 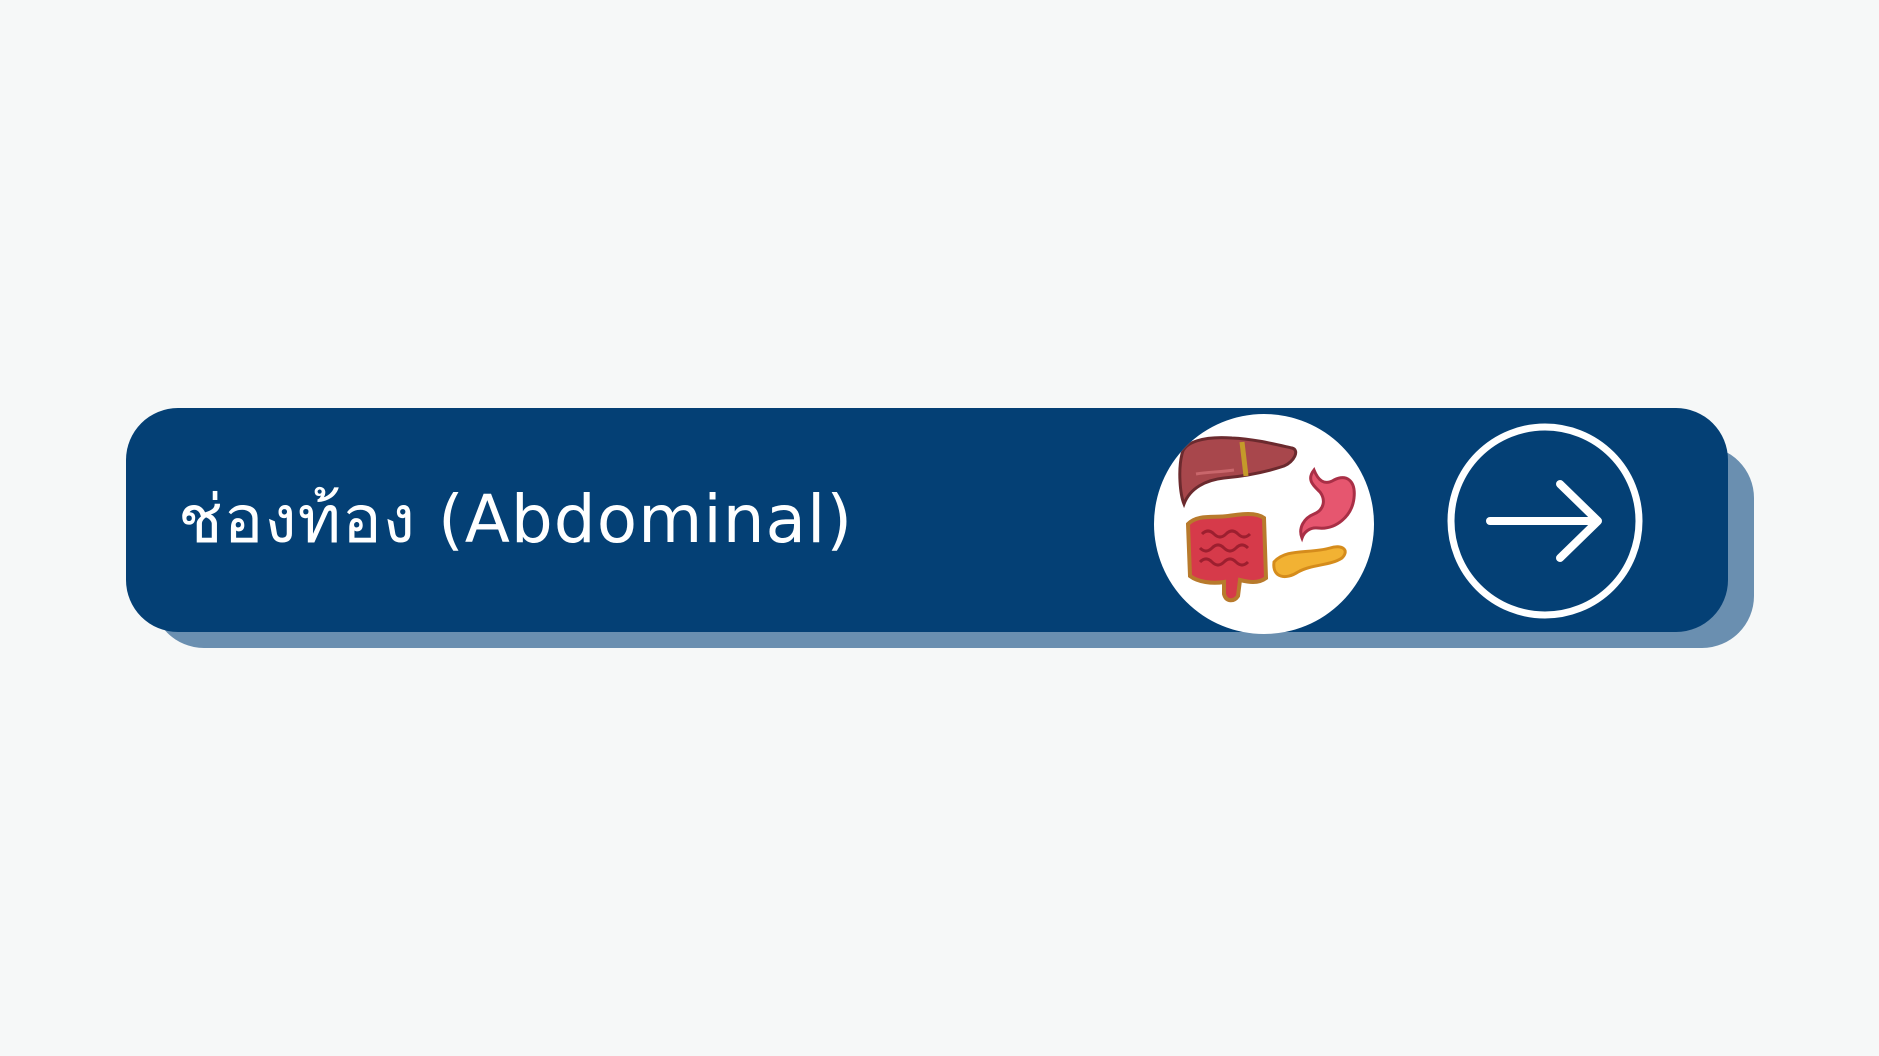 I want to click on next-arrow-button, so click(x=1545, y=521).